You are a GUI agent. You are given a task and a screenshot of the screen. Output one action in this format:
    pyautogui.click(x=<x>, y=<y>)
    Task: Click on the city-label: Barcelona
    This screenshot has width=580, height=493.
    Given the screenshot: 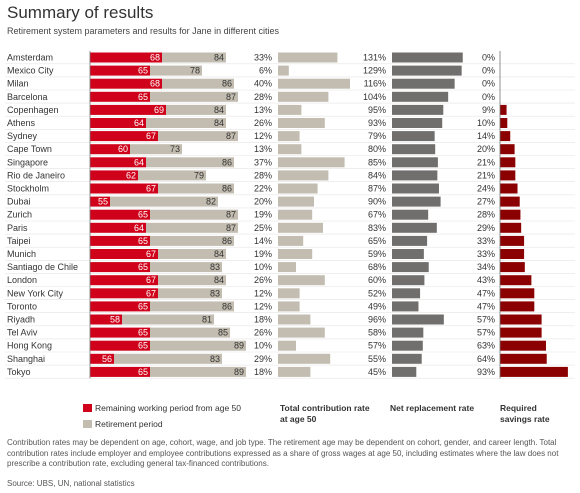 What is the action you would take?
    pyautogui.click(x=27, y=97)
    